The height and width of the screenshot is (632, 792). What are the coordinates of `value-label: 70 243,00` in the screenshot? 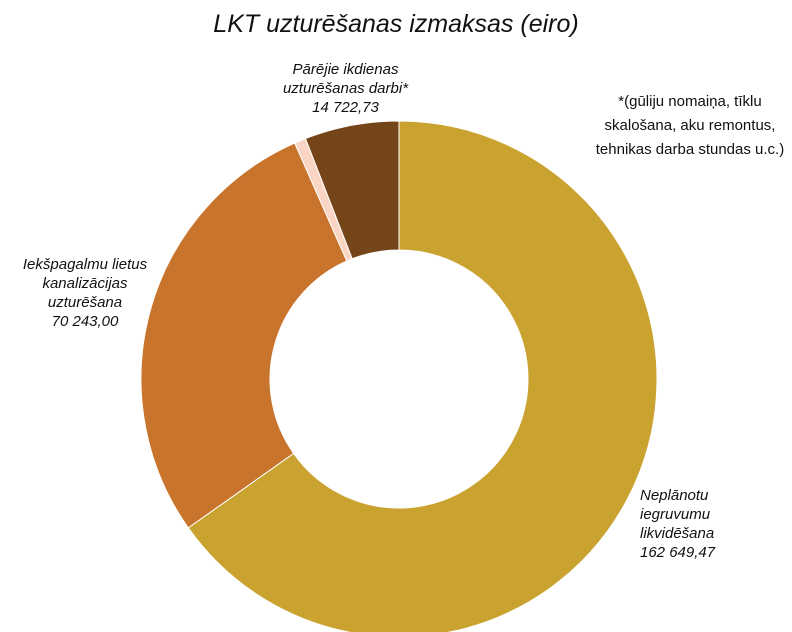 It's located at (85, 321).